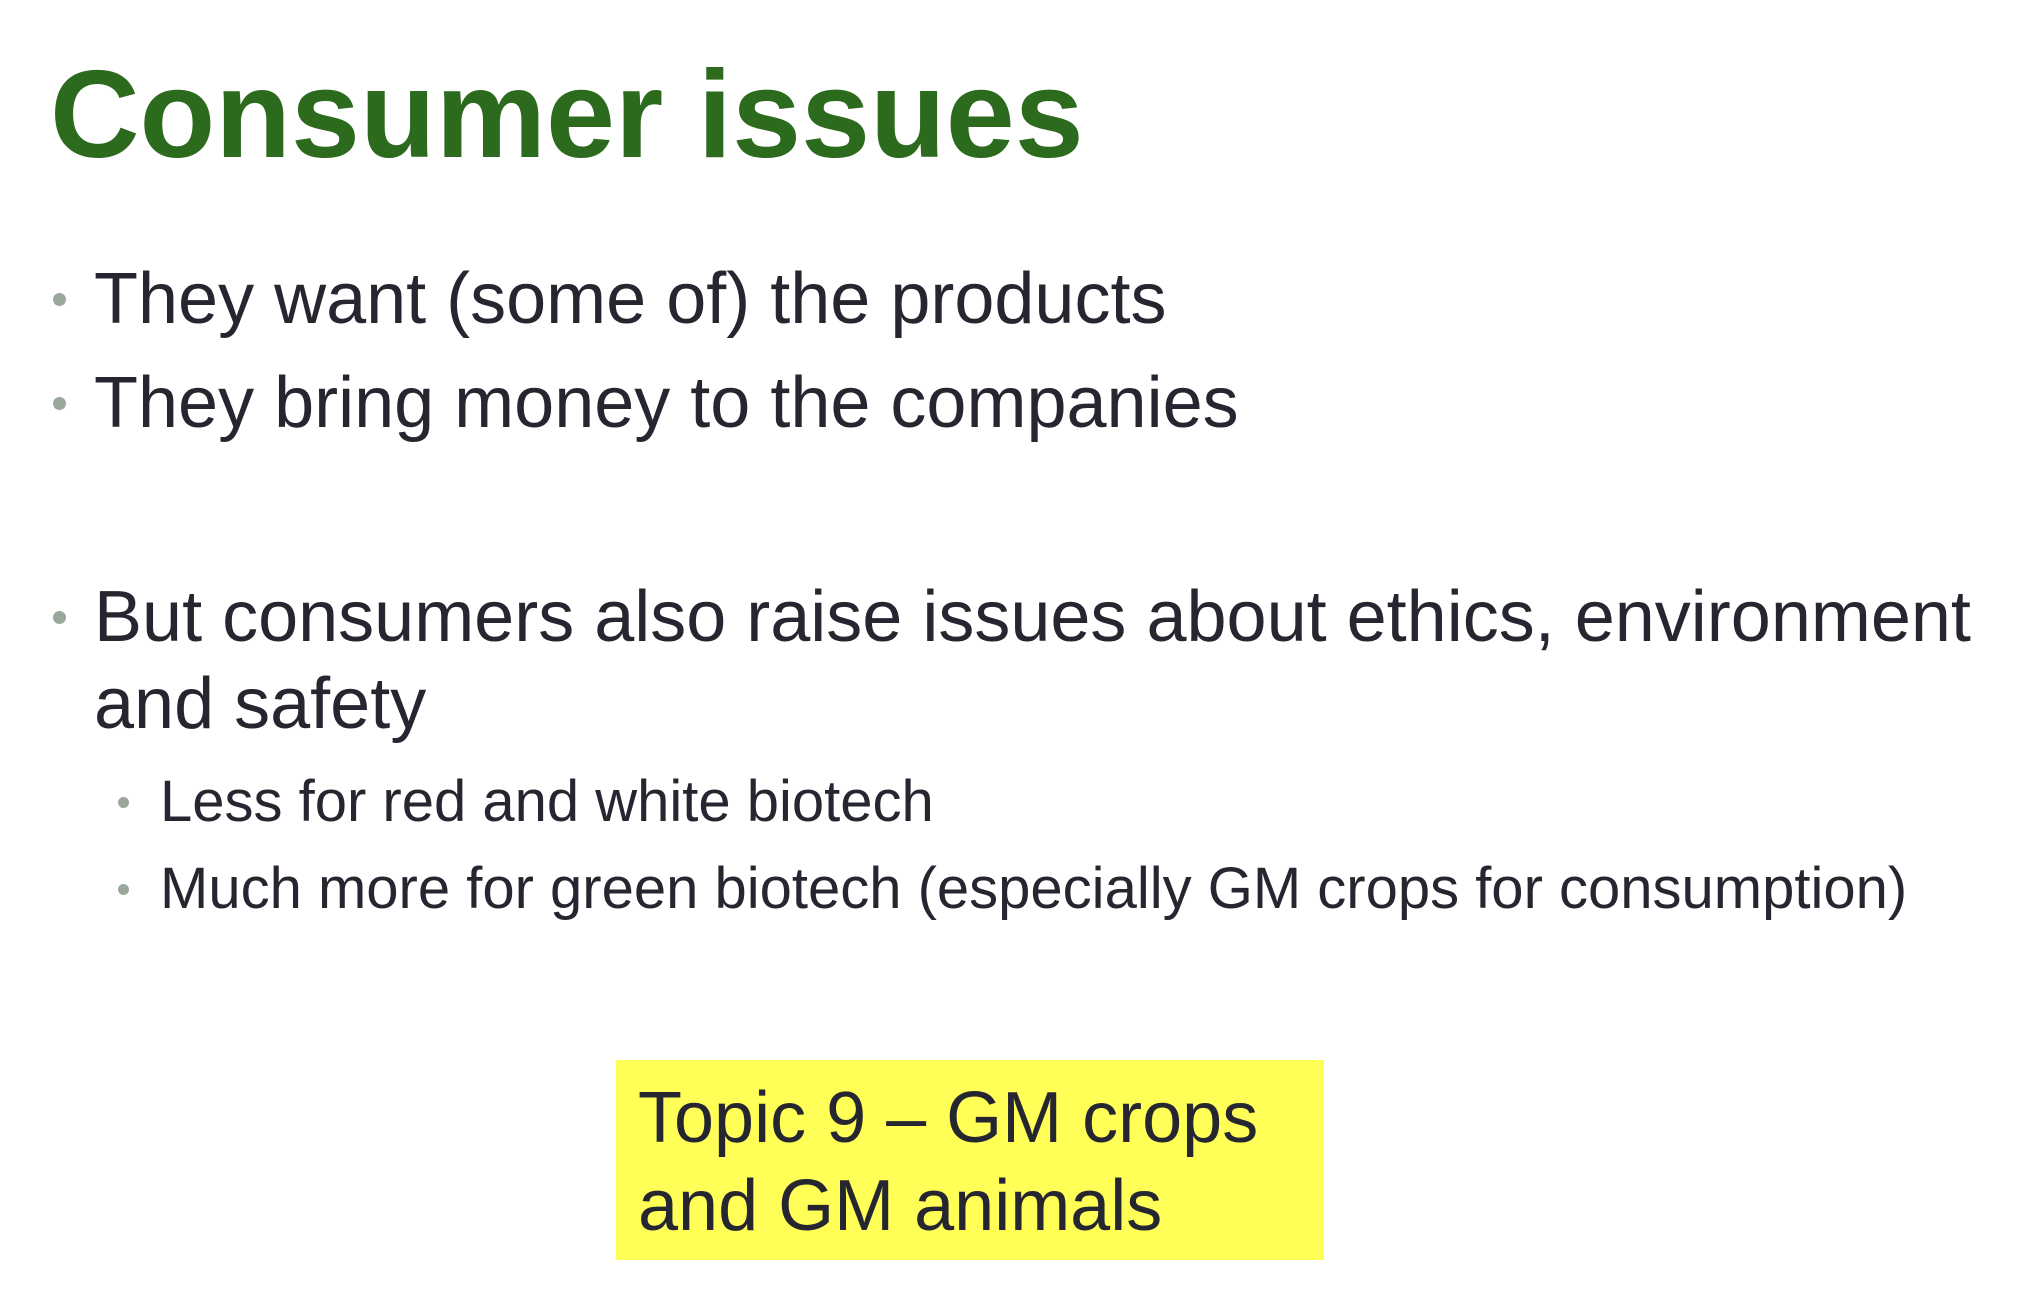 This screenshot has width=2040, height=1304. I want to click on bullet-text-line-2: and safety, so click(260, 704).